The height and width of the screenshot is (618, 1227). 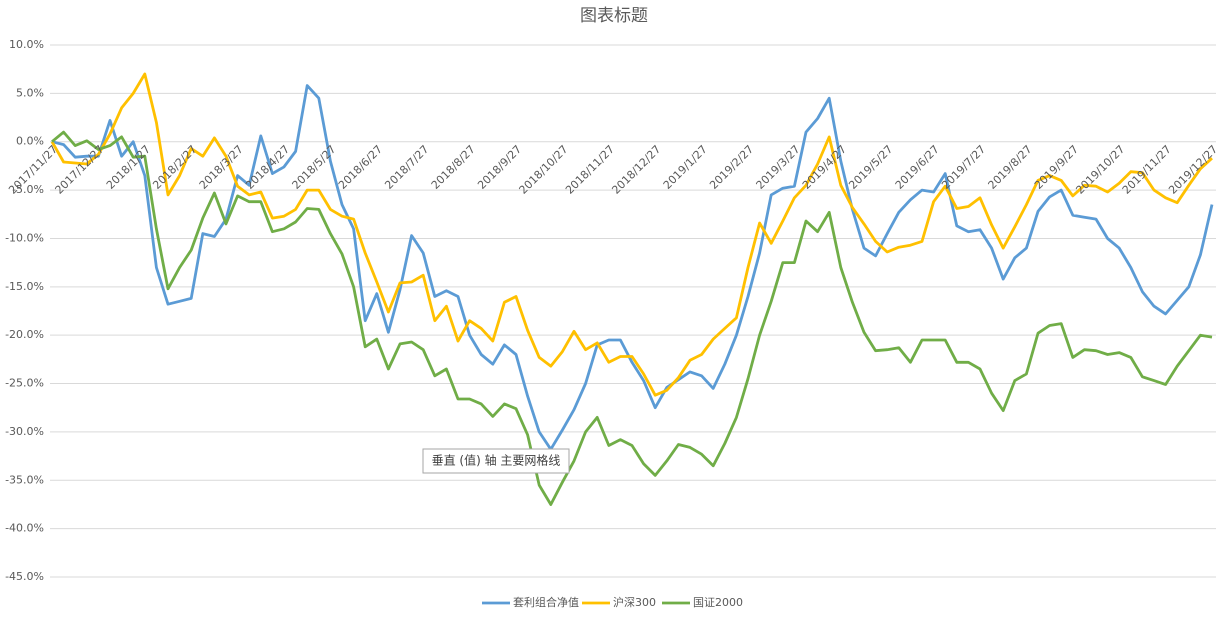 I want to click on y-tick-label: -15.0%, so click(x=24, y=286).